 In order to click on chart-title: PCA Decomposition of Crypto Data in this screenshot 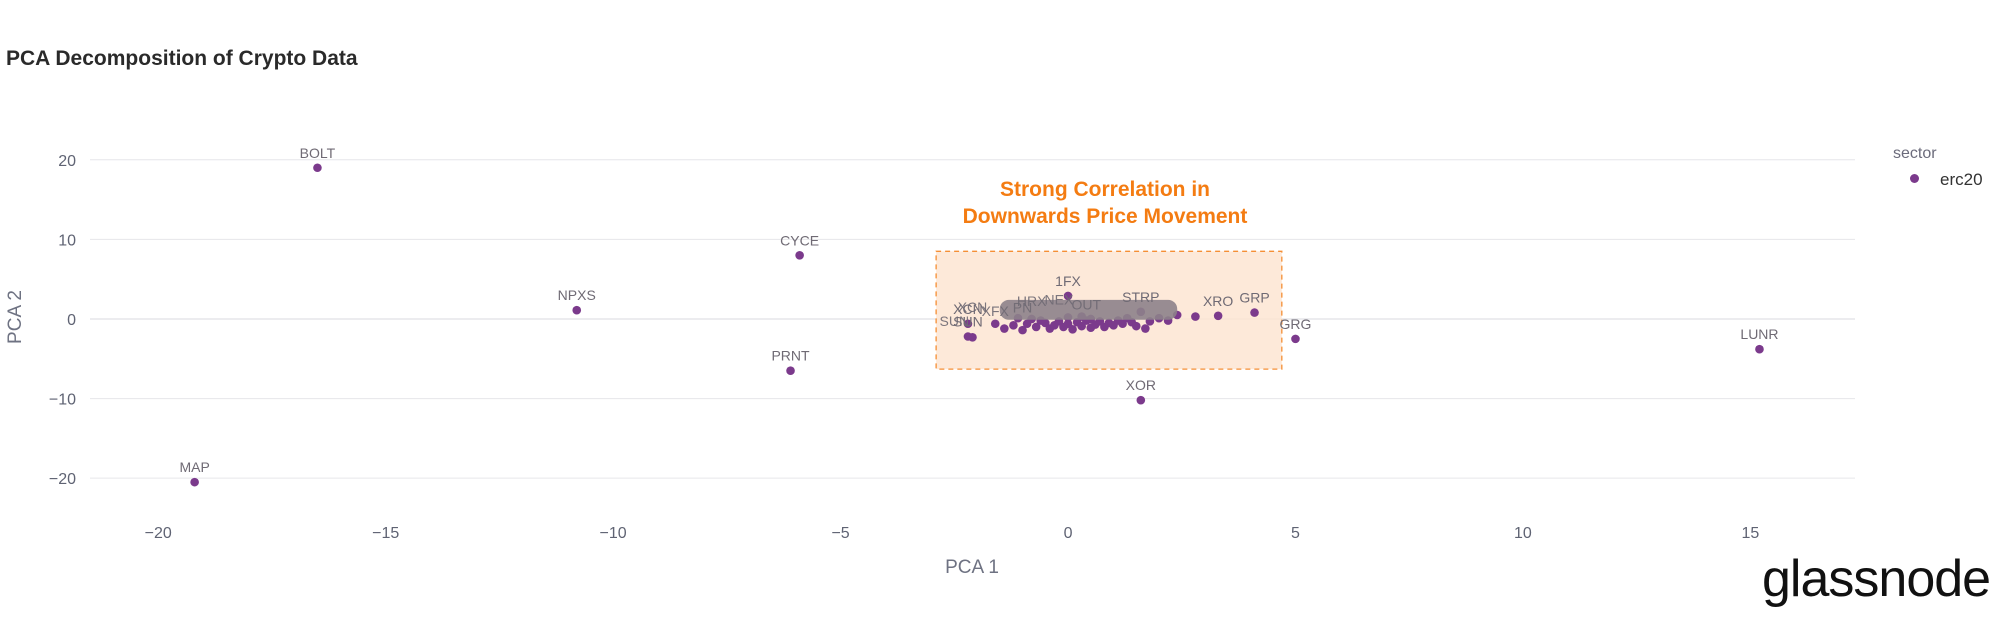, I will do `click(182, 58)`.